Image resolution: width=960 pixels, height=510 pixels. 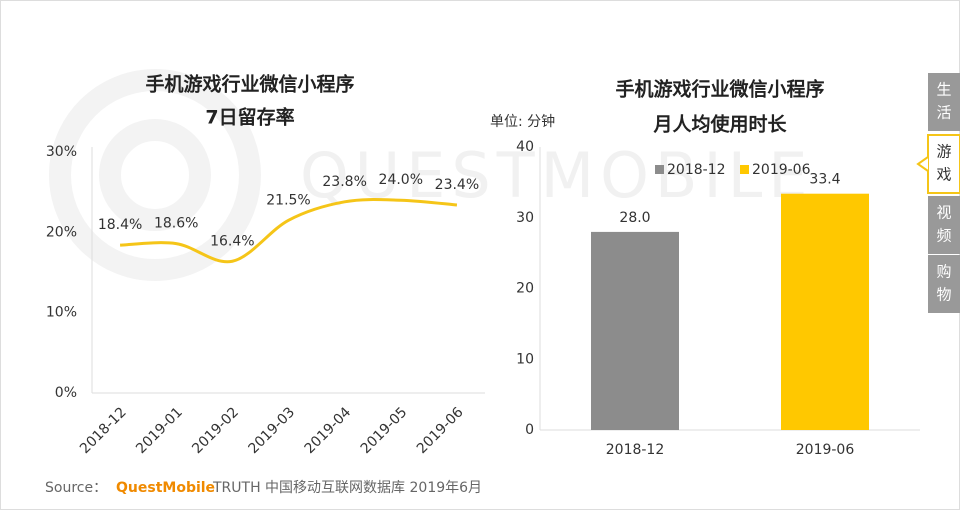 What do you see at coordinates (61, 232) in the screenshot?
I see `y-tick-label: 20%` at bounding box center [61, 232].